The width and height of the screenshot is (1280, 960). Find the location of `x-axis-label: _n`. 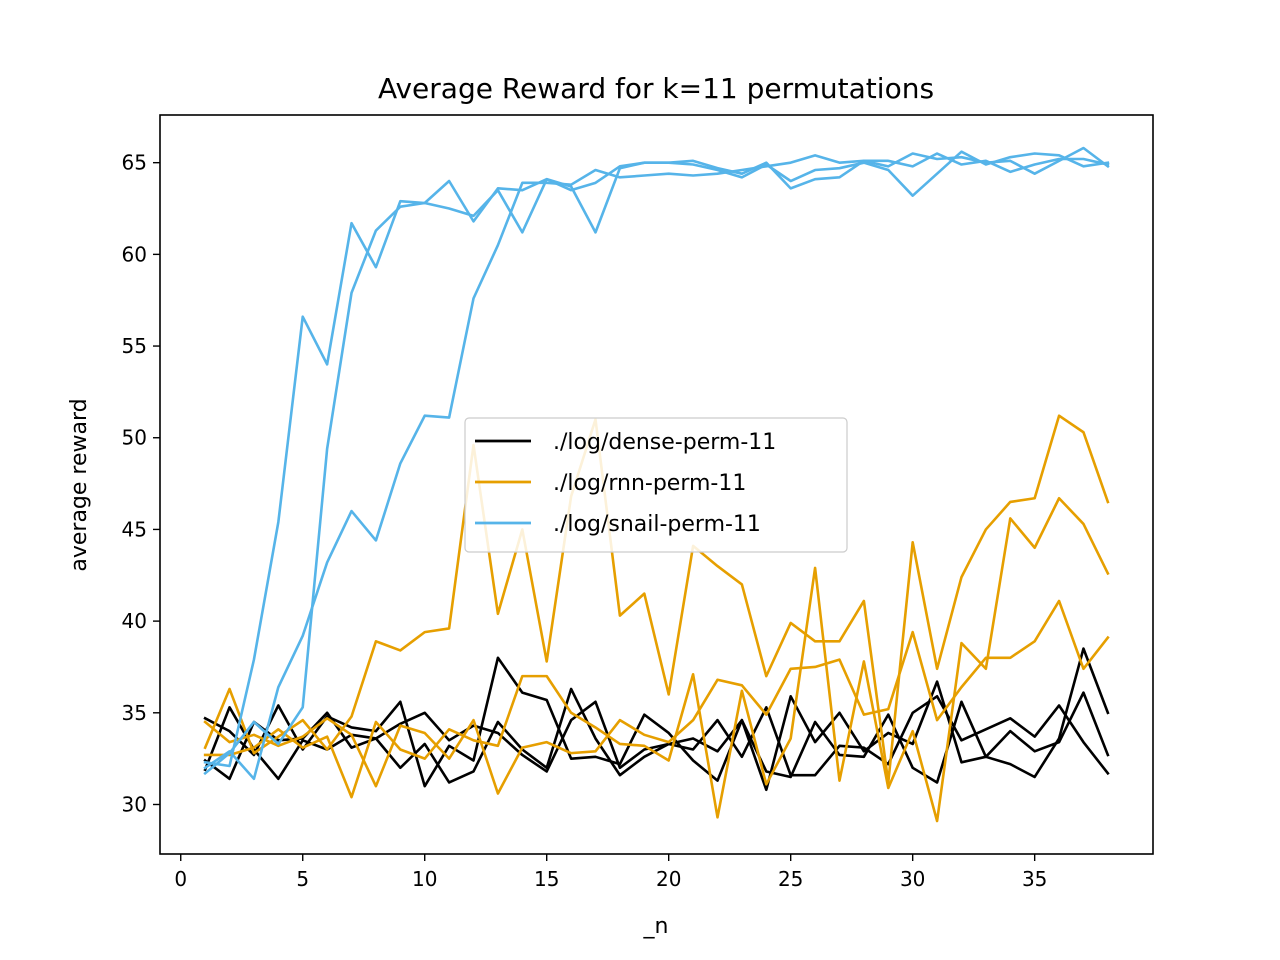

x-axis-label: _n is located at coordinates (656, 926).